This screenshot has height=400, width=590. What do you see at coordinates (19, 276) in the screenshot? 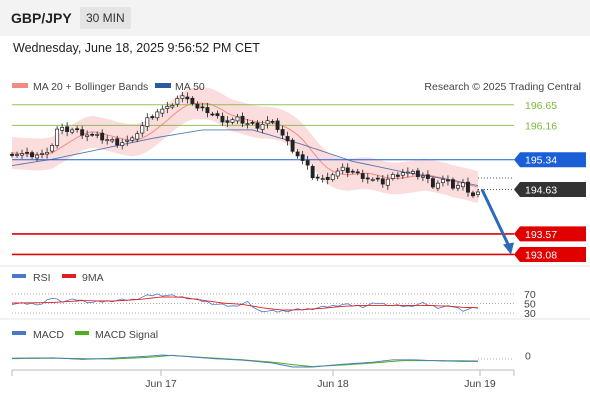
I see `rsi-legend-swatch` at bounding box center [19, 276].